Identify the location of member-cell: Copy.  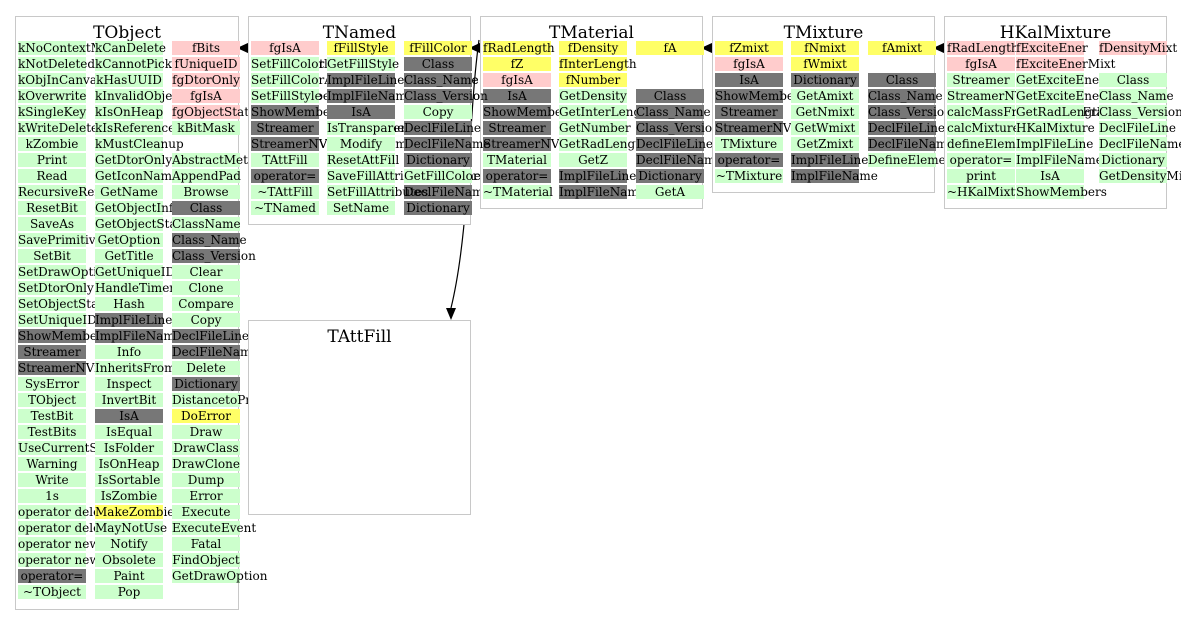
(438, 112).